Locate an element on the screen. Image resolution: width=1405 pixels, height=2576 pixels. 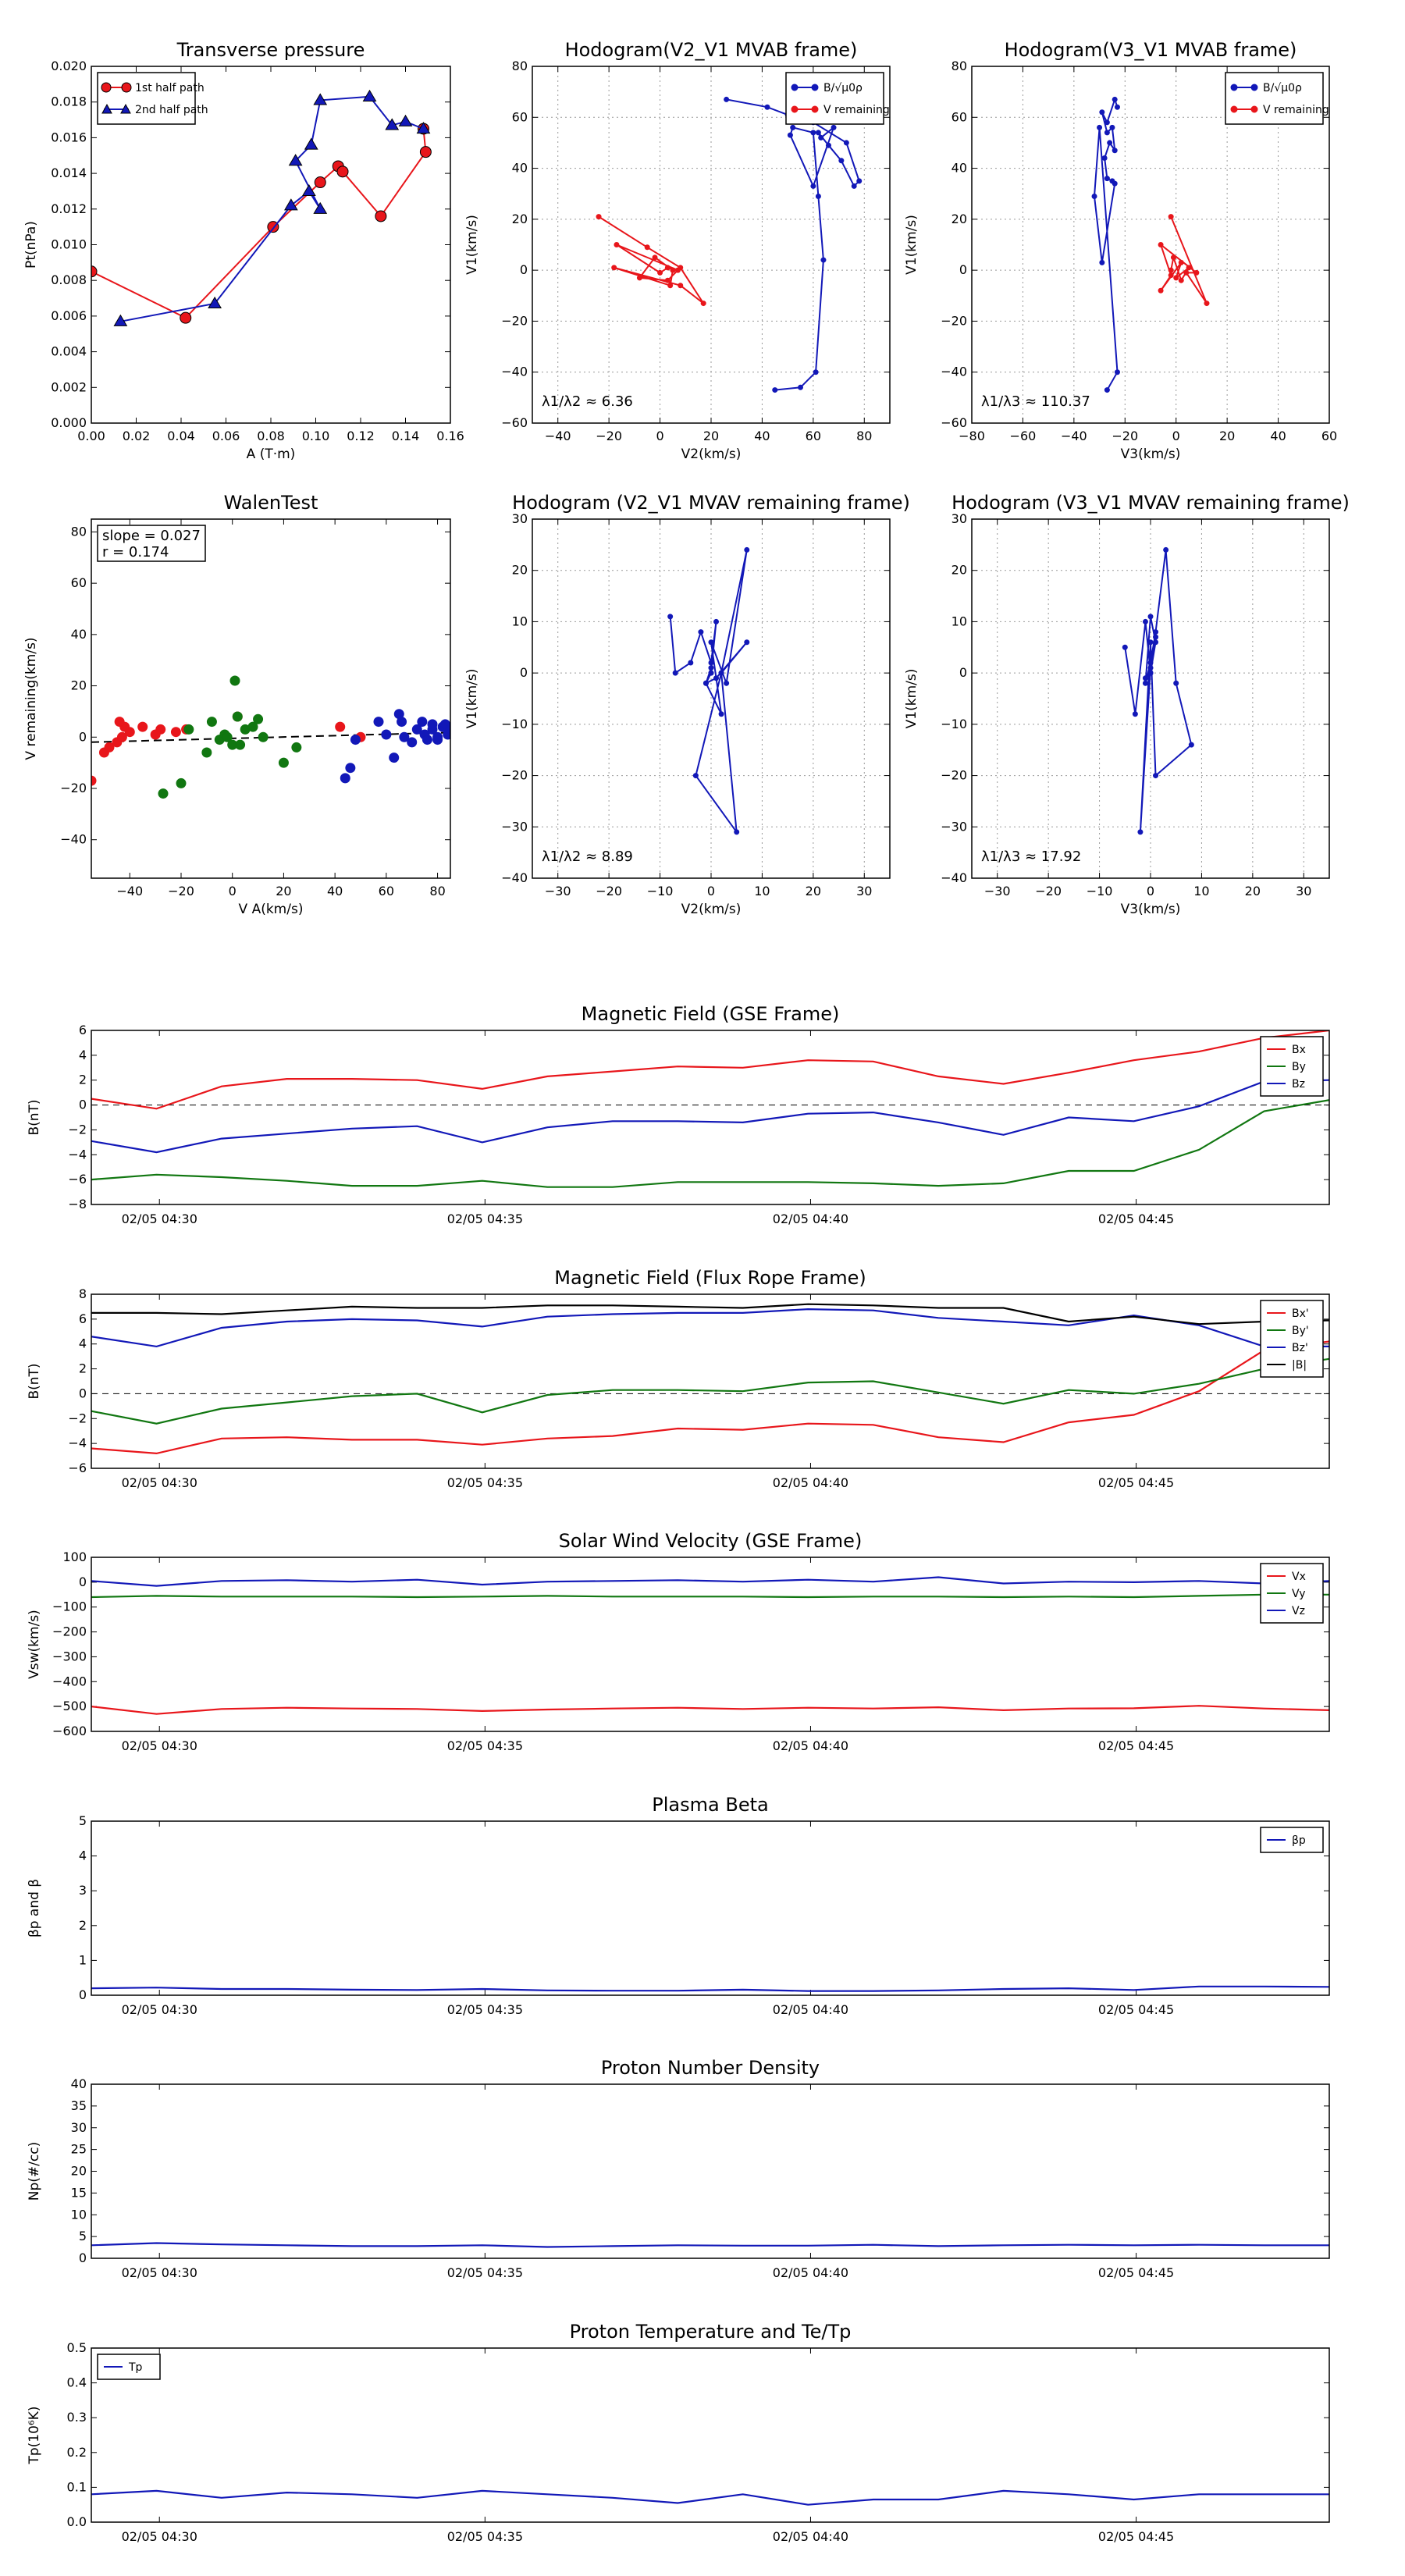
bgse-ytick-label-7: 6 is located at coordinates (83, 1030).